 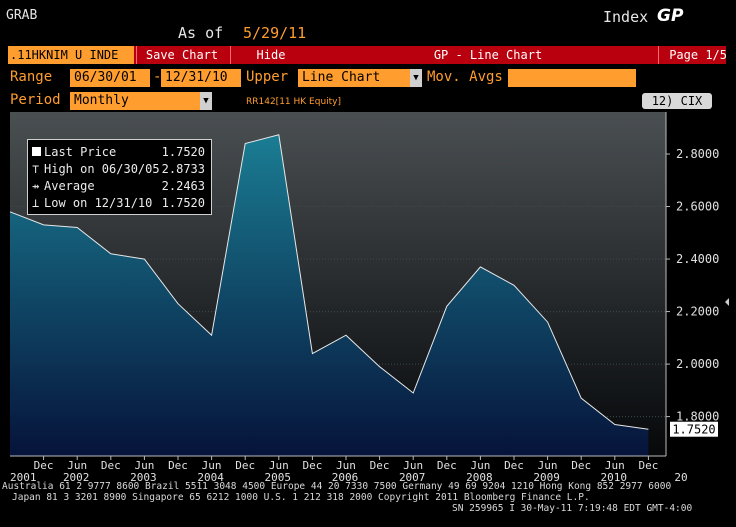 I want to click on y-tick-label: 2.8000, so click(x=697, y=154).